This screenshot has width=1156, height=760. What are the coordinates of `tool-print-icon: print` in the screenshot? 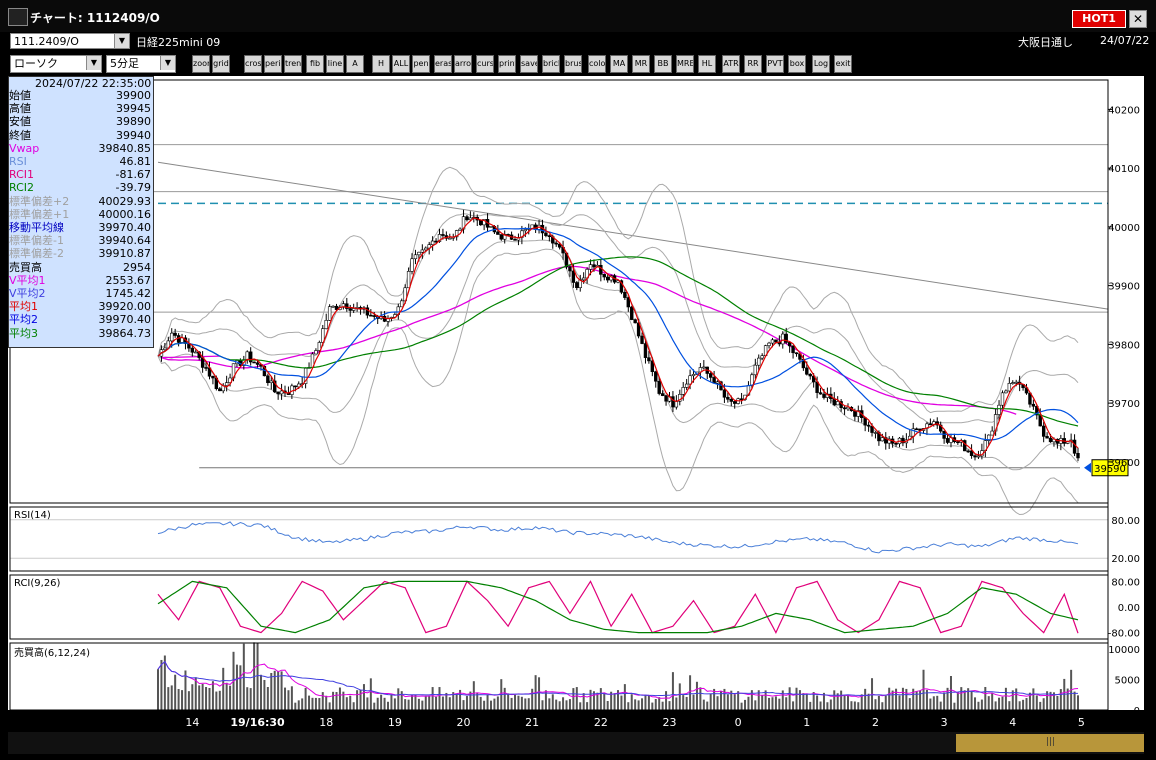 It's located at (507, 64).